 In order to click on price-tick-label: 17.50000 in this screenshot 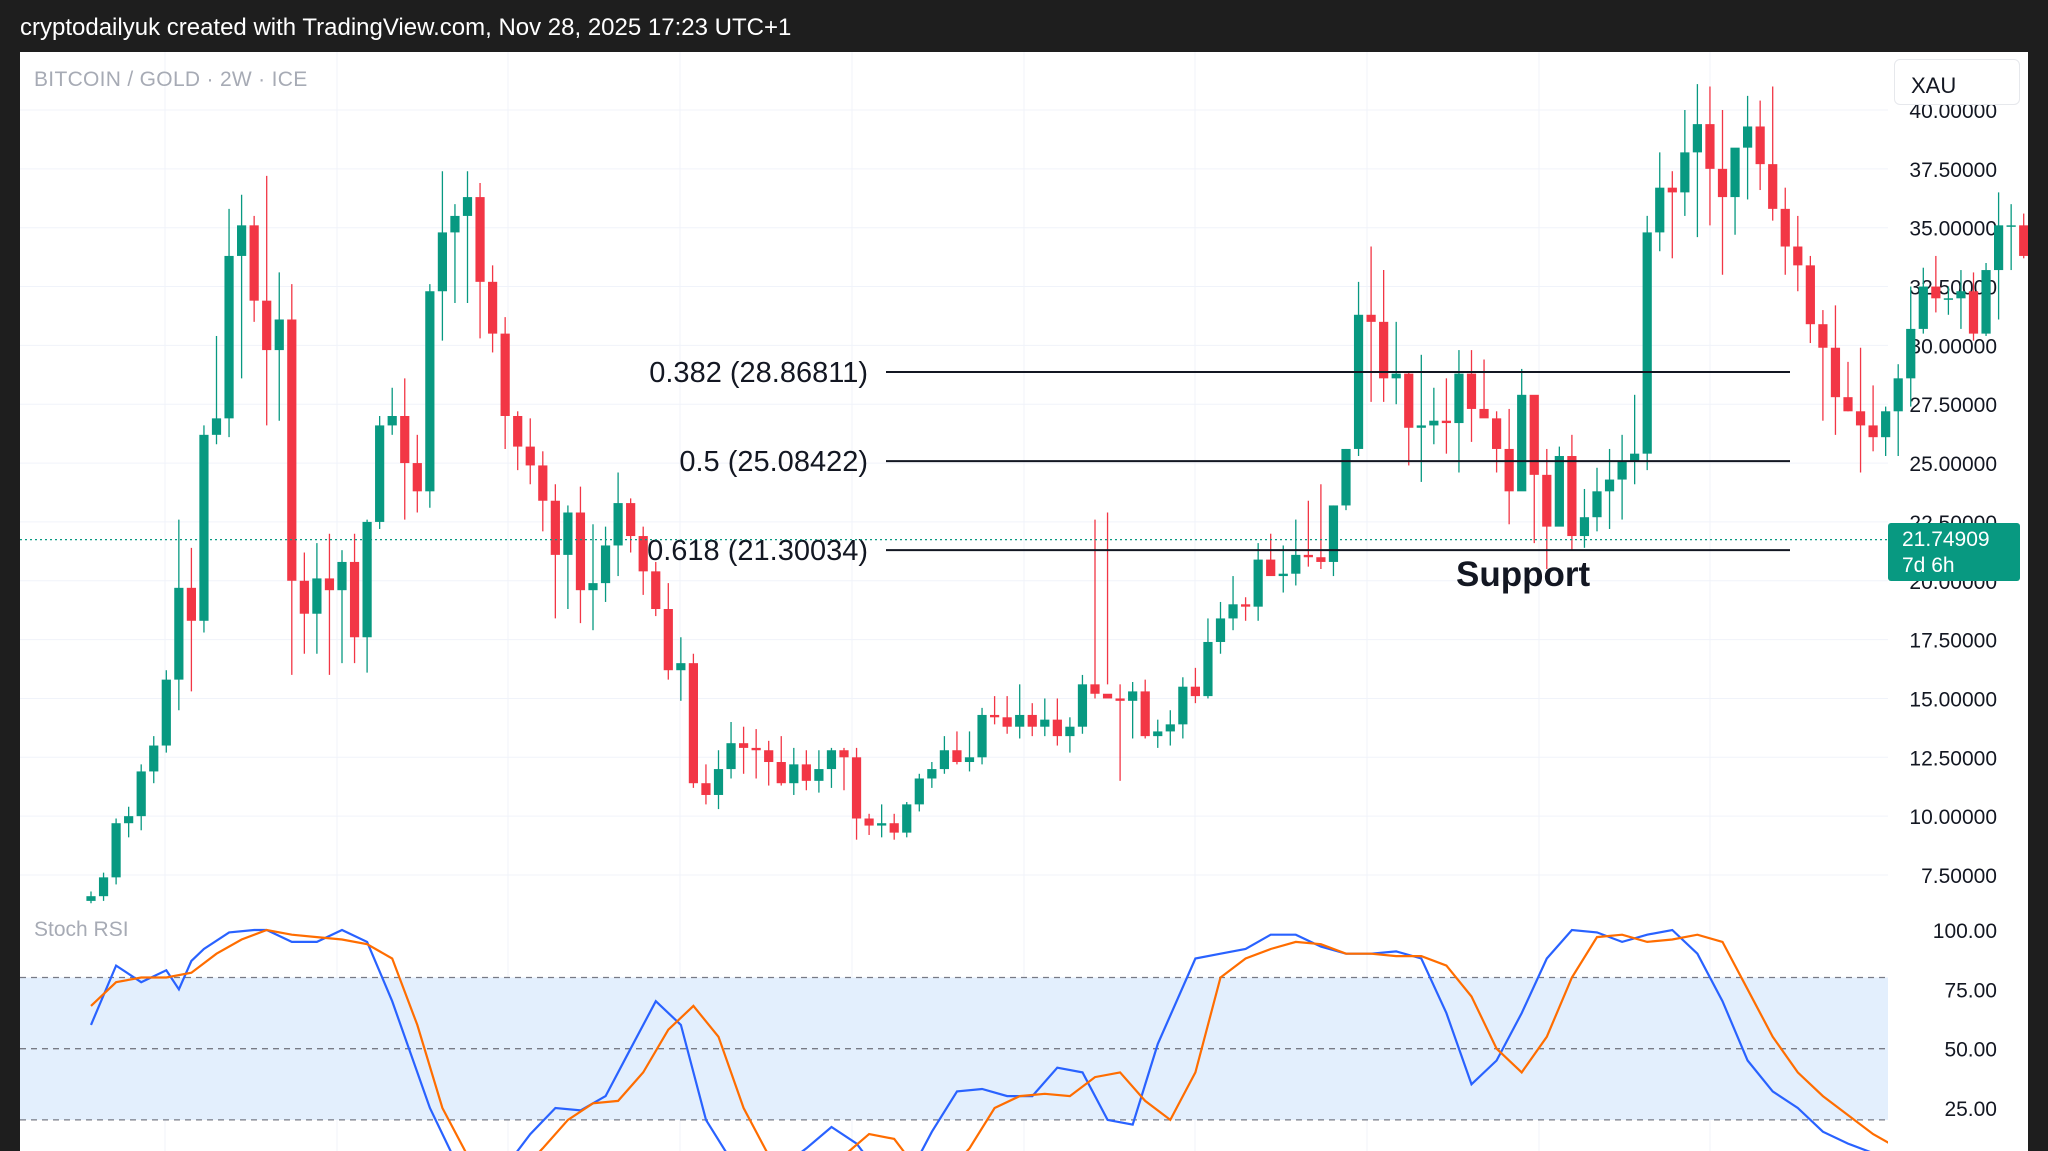, I will do `click(1953, 641)`.